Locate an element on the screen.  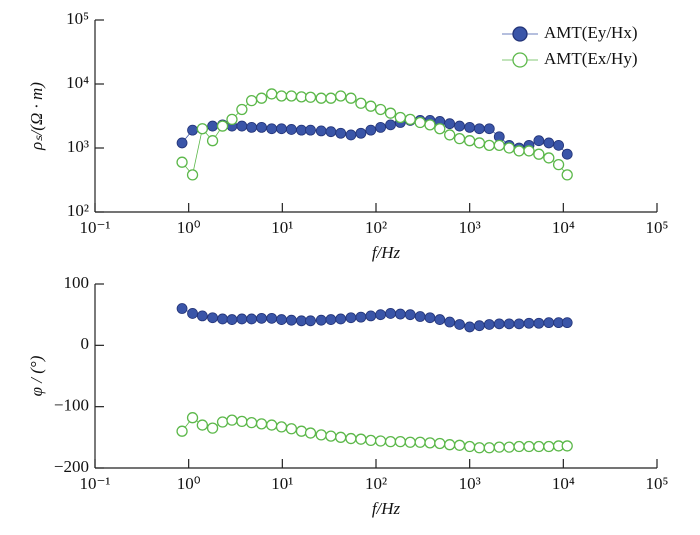
y-tick-label: 100 is located at coordinates (77, 282).